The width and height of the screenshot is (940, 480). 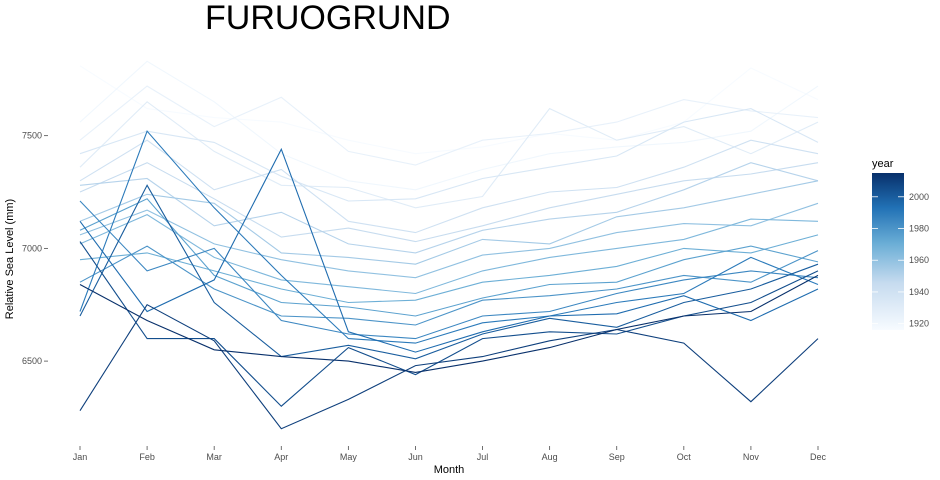 I want to click on y-axis: 6500 7000 7500, so click(x=35, y=248).